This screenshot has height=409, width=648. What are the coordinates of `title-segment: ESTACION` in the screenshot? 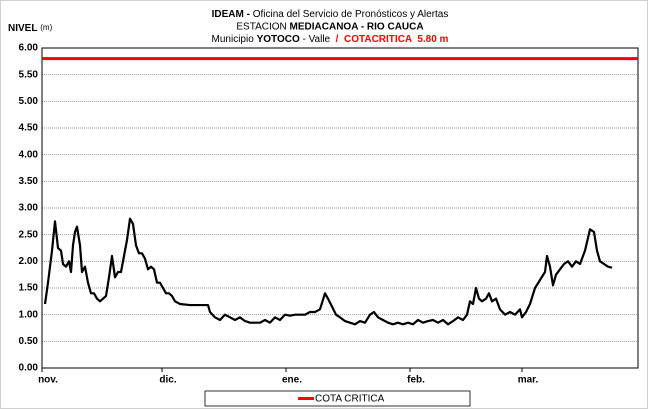 It's located at (262, 26).